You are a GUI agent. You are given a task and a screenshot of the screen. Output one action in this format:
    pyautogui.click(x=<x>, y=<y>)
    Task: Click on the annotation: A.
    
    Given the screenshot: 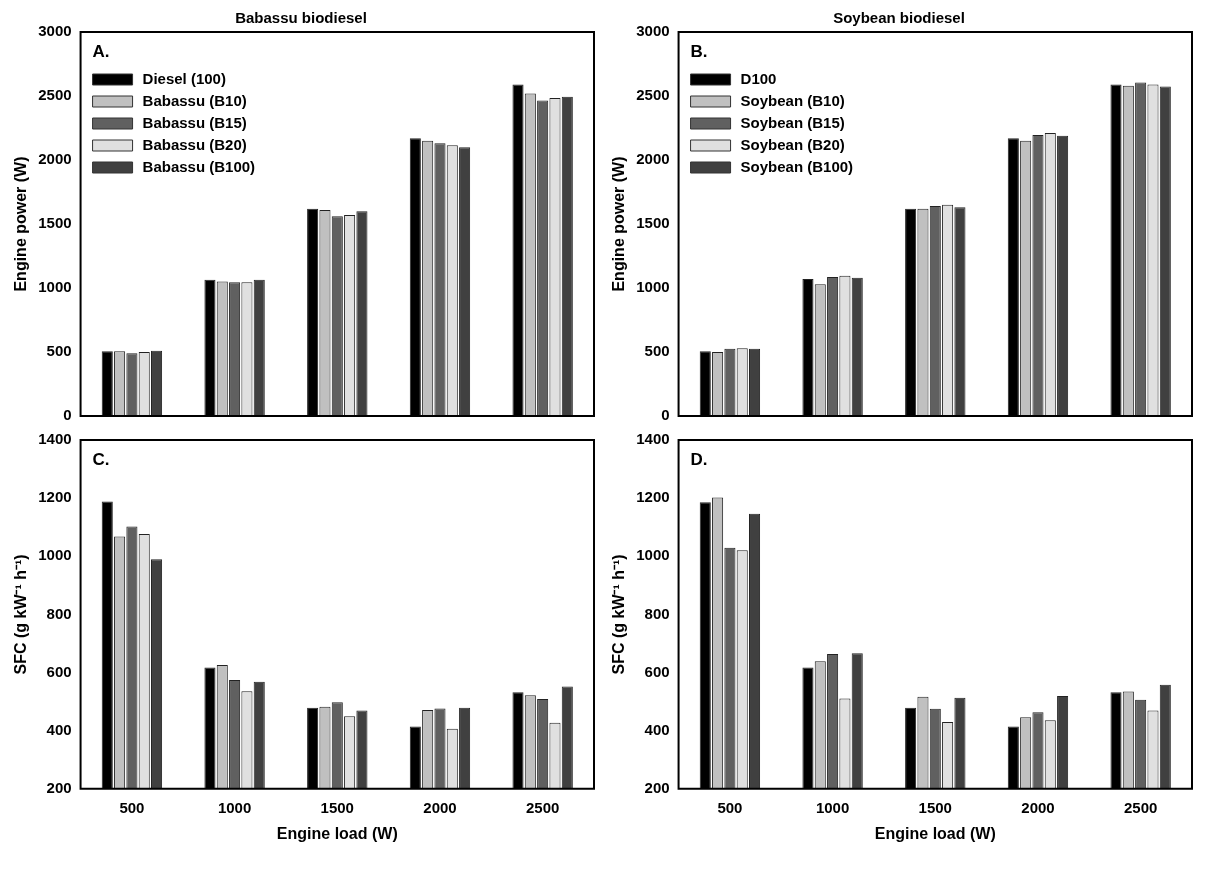 What is the action you would take?
    pyautogui.click(x=101, y=52)
    